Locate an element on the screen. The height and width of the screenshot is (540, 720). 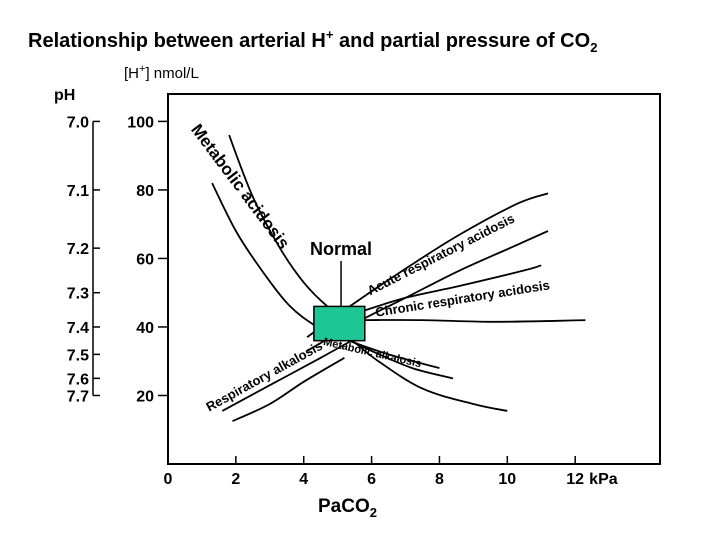
metabolic-acidosis-upper-curve is located at coordinates (288, 227).